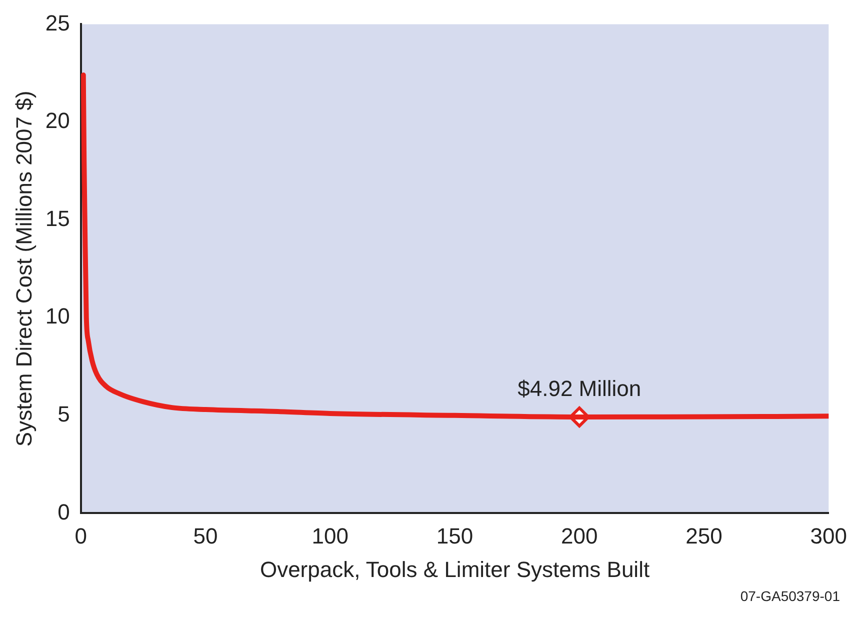  I want to click on y-tick-label: 0, so click(64, 511).